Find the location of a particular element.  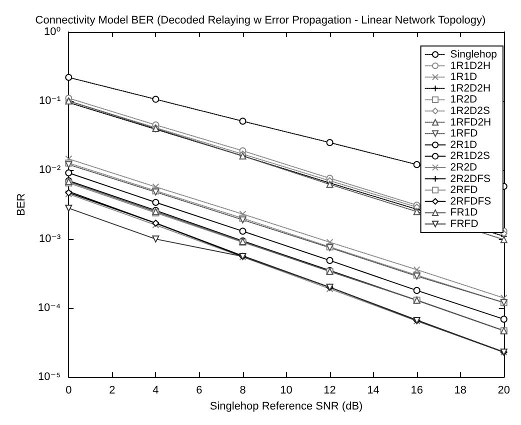

y-tick-label: 10⁻³ is located at coordinates (49, 239).